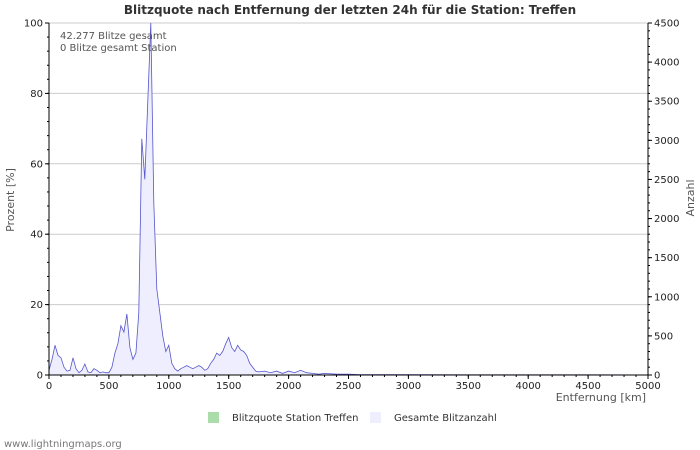  I want to click on tick-label-bottom-2500: 2500, so click(348, 386).